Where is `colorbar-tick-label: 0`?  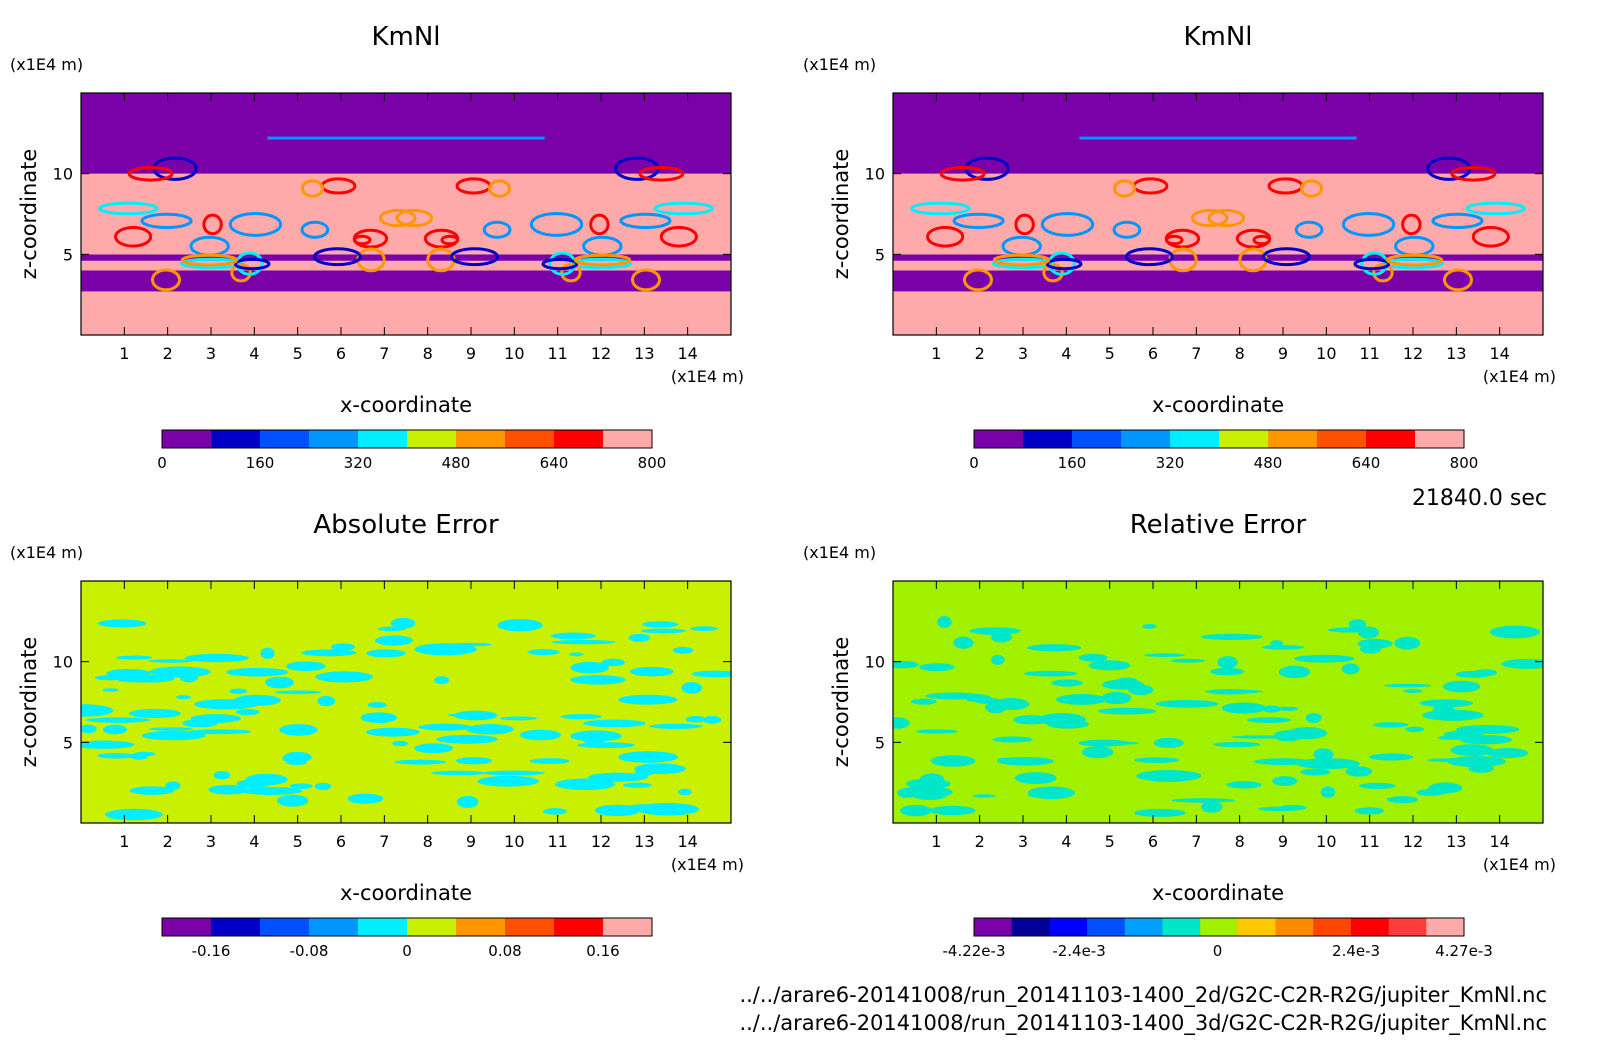
colorbar-tick-label: 0 is located at coordinates (162, 463).